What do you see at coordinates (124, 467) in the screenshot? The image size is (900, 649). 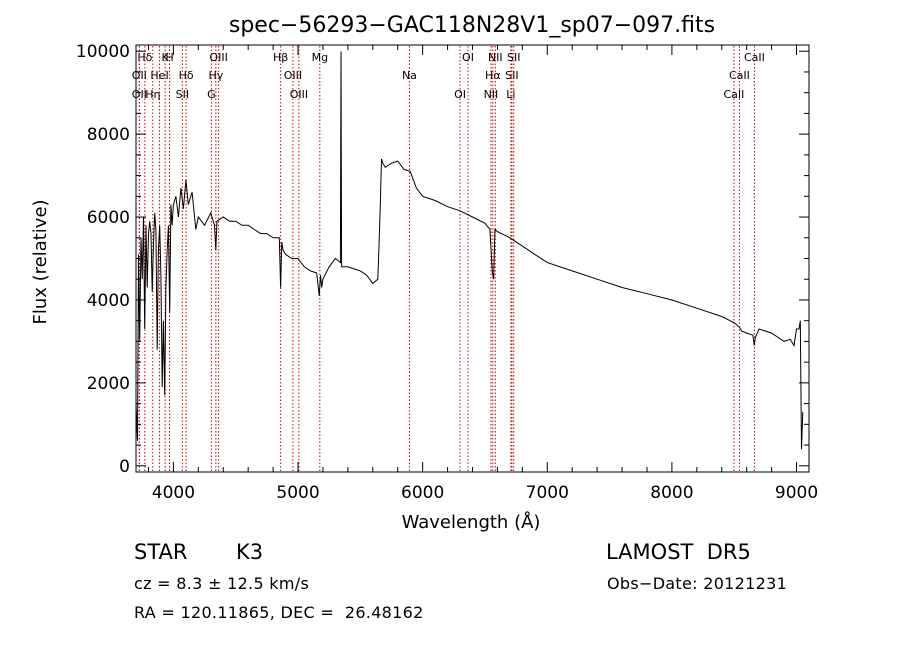 I see `y-tick-label: 0` at bounding box center [124, 467].